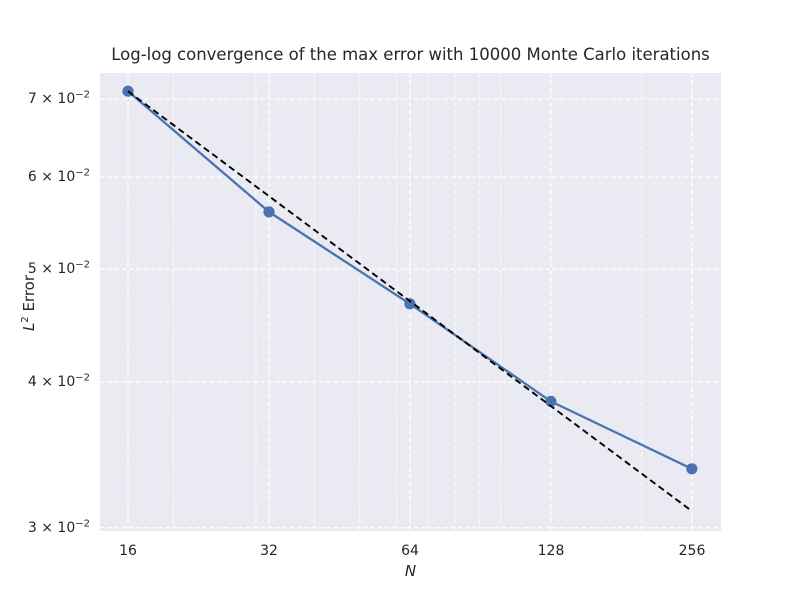 This screenshot has width=800, height=600. Describe the element at coordinates (29, 327) in the screenshot. I see `y-axis-label-variable: L` at that location.